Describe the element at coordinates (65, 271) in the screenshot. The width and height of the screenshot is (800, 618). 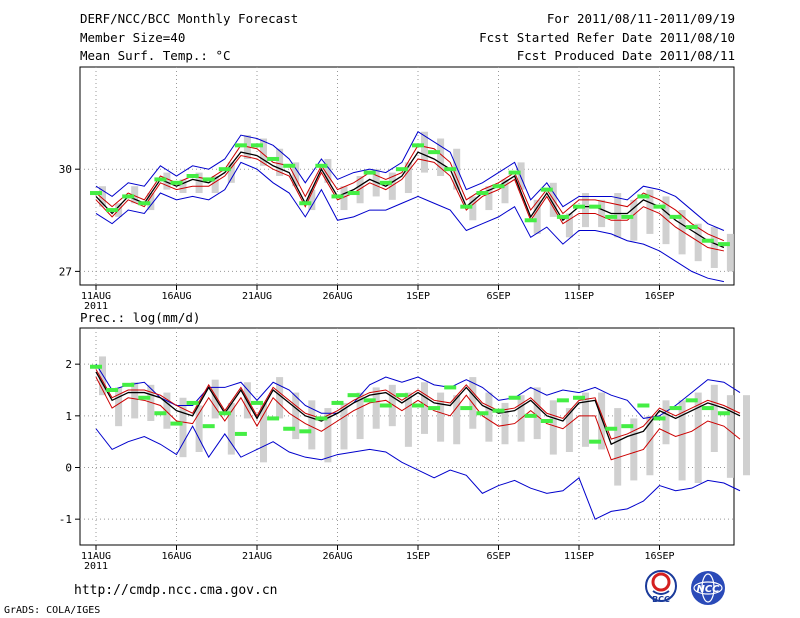
I see `temp-y-tick-label: 27` at that location.